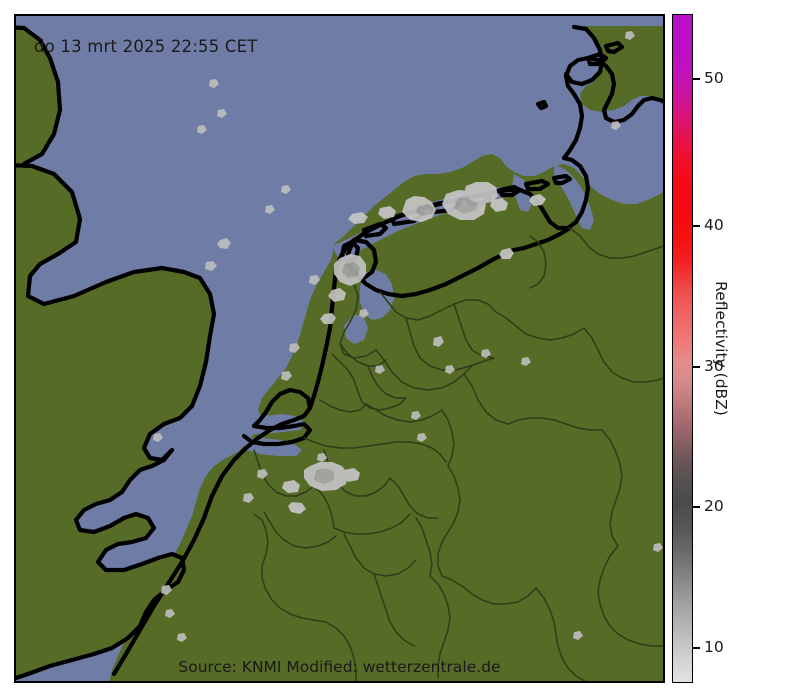 This screenshot has height=700, width=800. I want to click on border-zh-utrecht, so click(369, 382).